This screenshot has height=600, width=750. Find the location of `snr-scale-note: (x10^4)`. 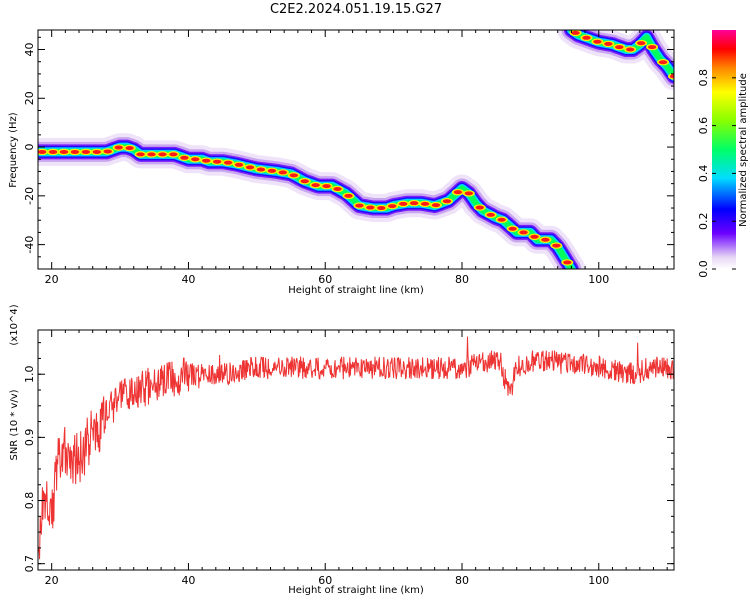

snr-scale-note: (x10^4) is located at coordinates (14, 324).